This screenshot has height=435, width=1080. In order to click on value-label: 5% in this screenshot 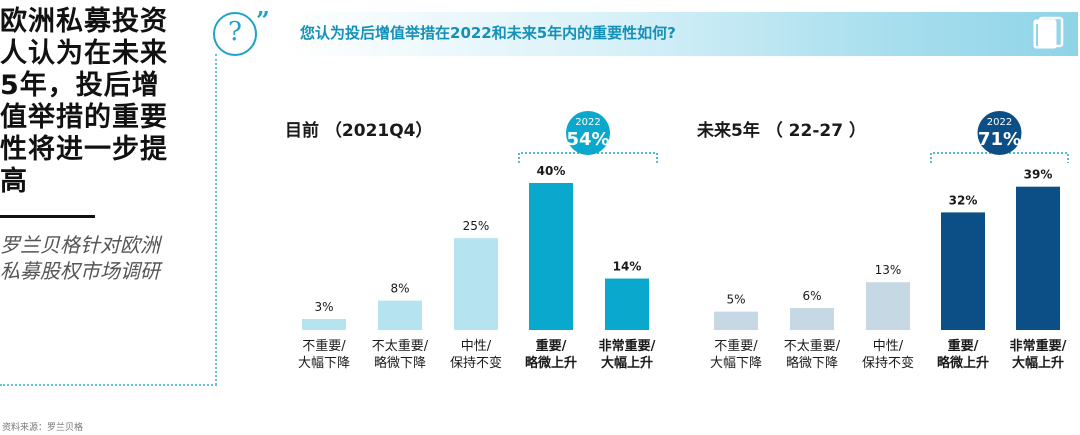, I will do `click(735, 300)`.